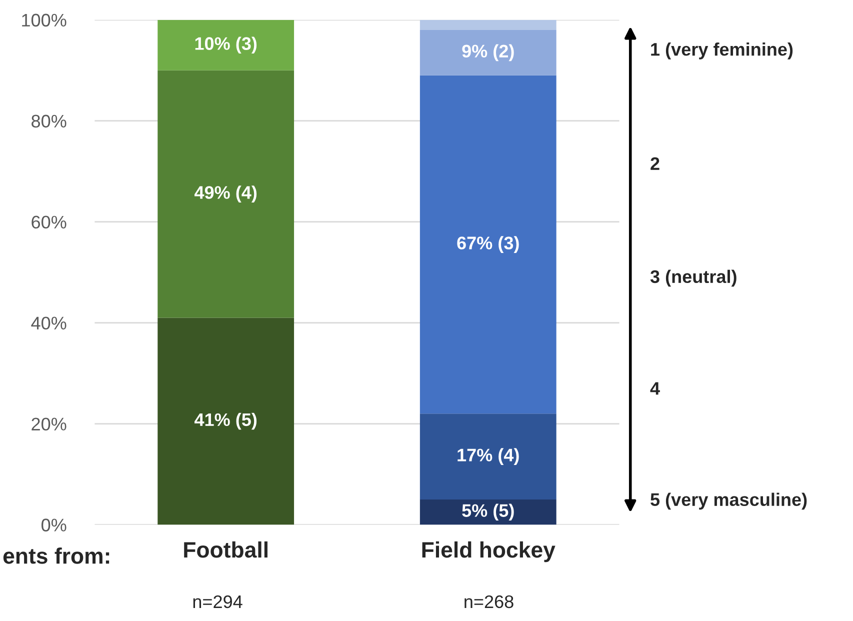  Describe the element at coordinates (49, 121) in the screenshot. I see `y-tick-label: 80%` at that location.